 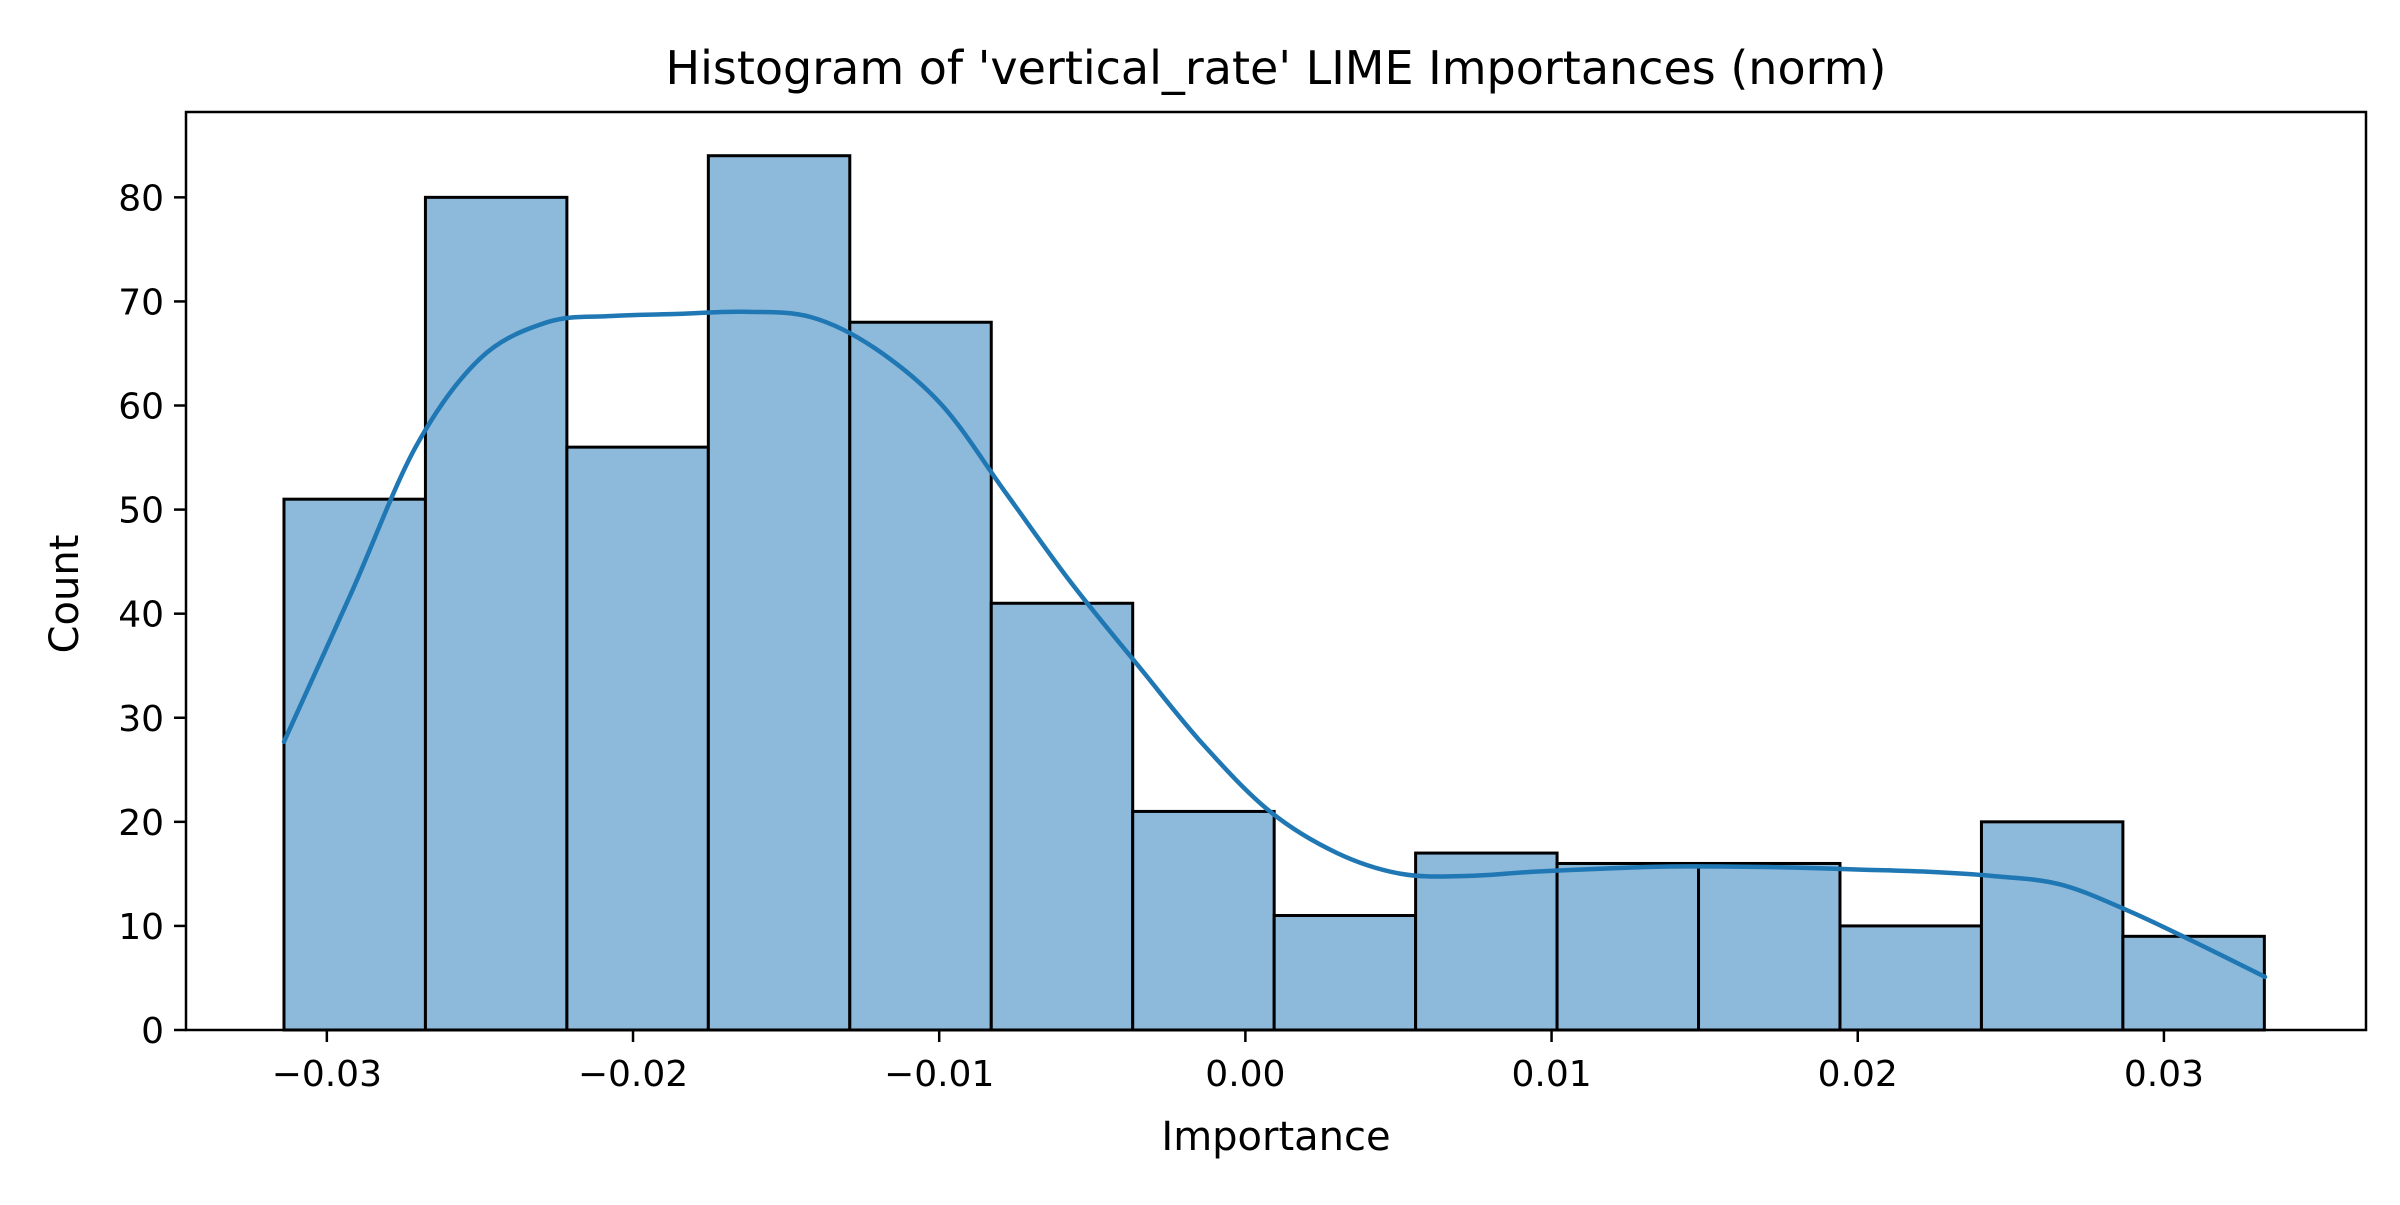 I want to click on y-tick-label: 70, so click(x=141, y=302).